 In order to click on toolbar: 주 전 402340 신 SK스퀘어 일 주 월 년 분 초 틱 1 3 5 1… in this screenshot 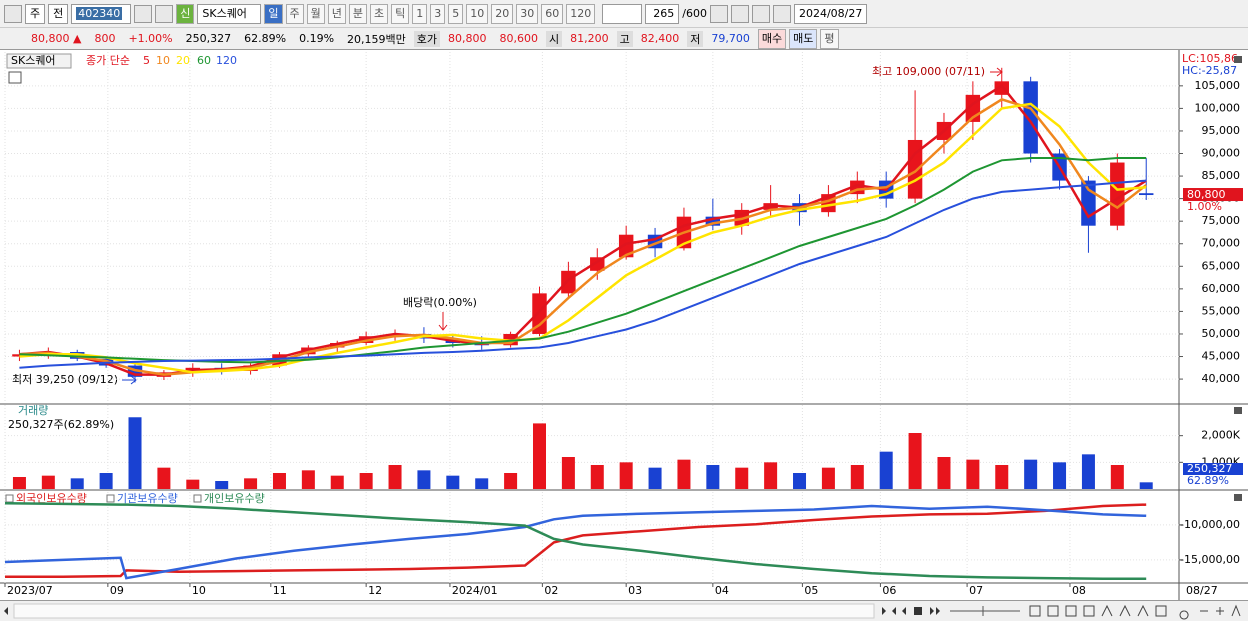, I will do `click(624, 14)`.